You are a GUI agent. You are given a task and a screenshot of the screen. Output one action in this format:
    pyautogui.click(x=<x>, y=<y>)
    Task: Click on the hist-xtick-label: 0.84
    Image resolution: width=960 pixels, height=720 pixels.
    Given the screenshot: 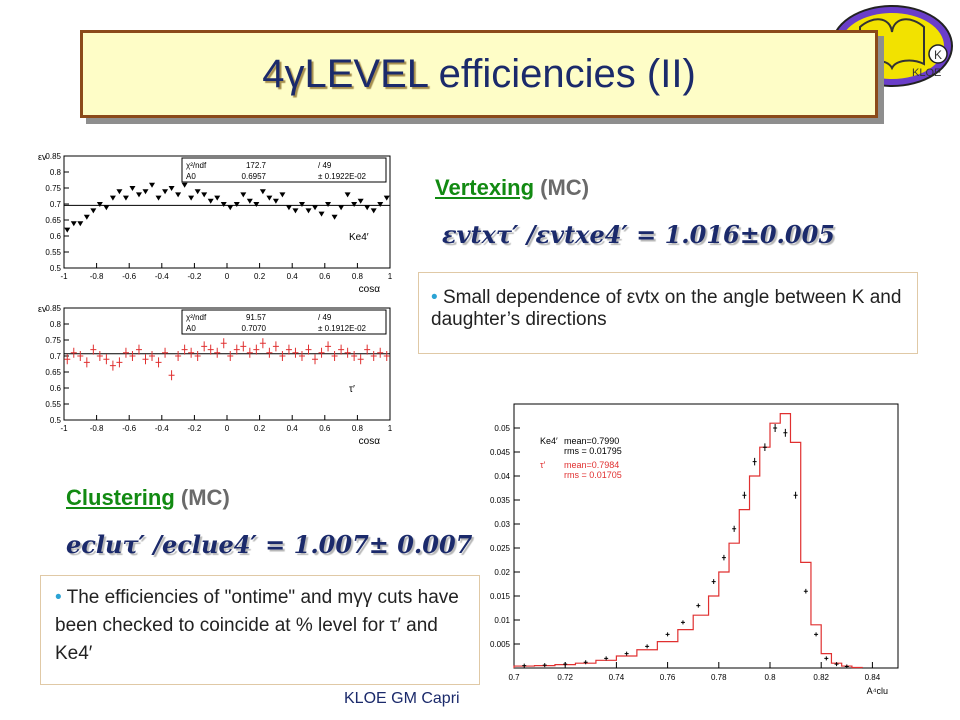 What is the action you would take?
    pyautogui.click(x=873, y=677)
    